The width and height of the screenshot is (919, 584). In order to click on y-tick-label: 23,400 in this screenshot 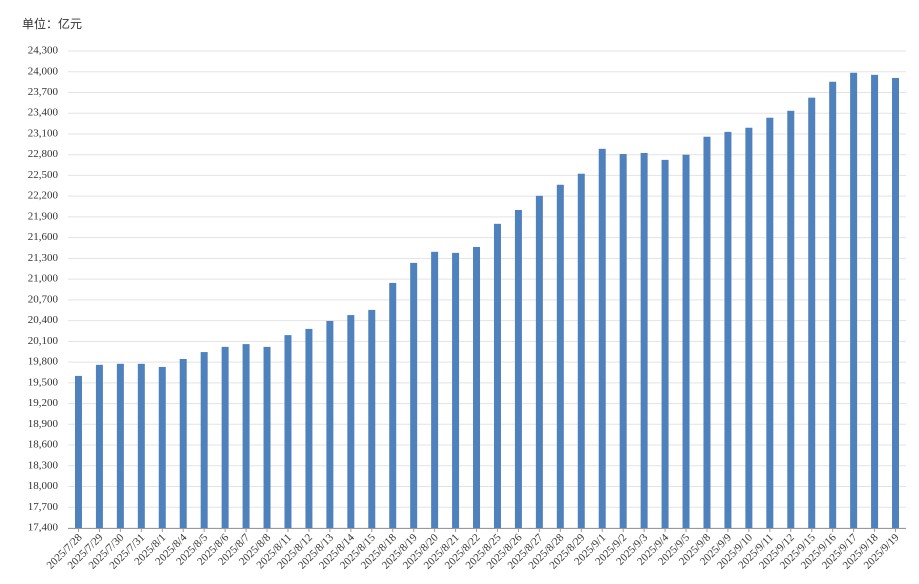, I will do `click(43, 113)`.